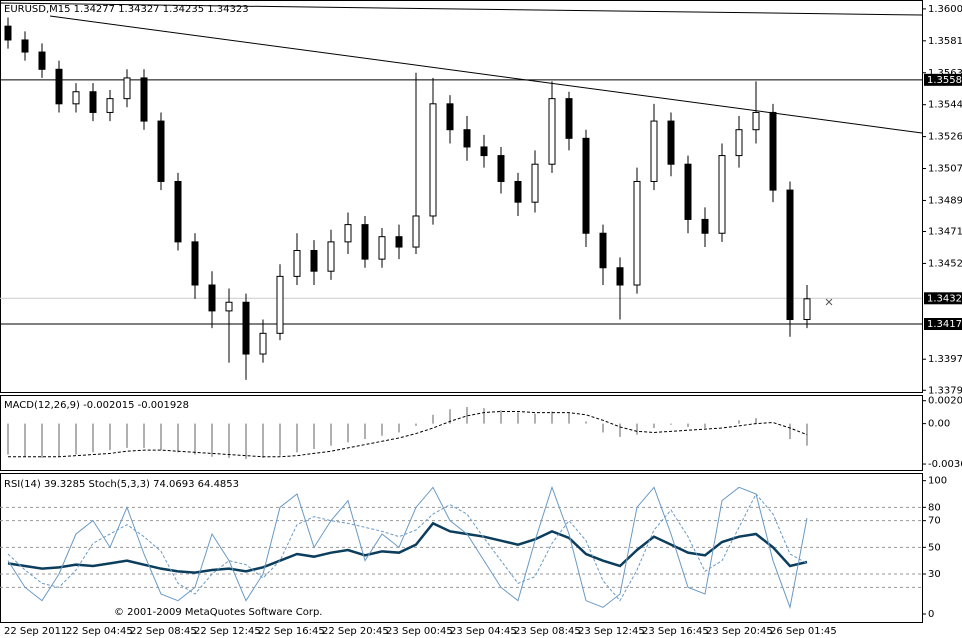 Image resolution: width=962 pixels, height=638 pixels. I want to click on price-label: 1.34174, so click(944, 324).